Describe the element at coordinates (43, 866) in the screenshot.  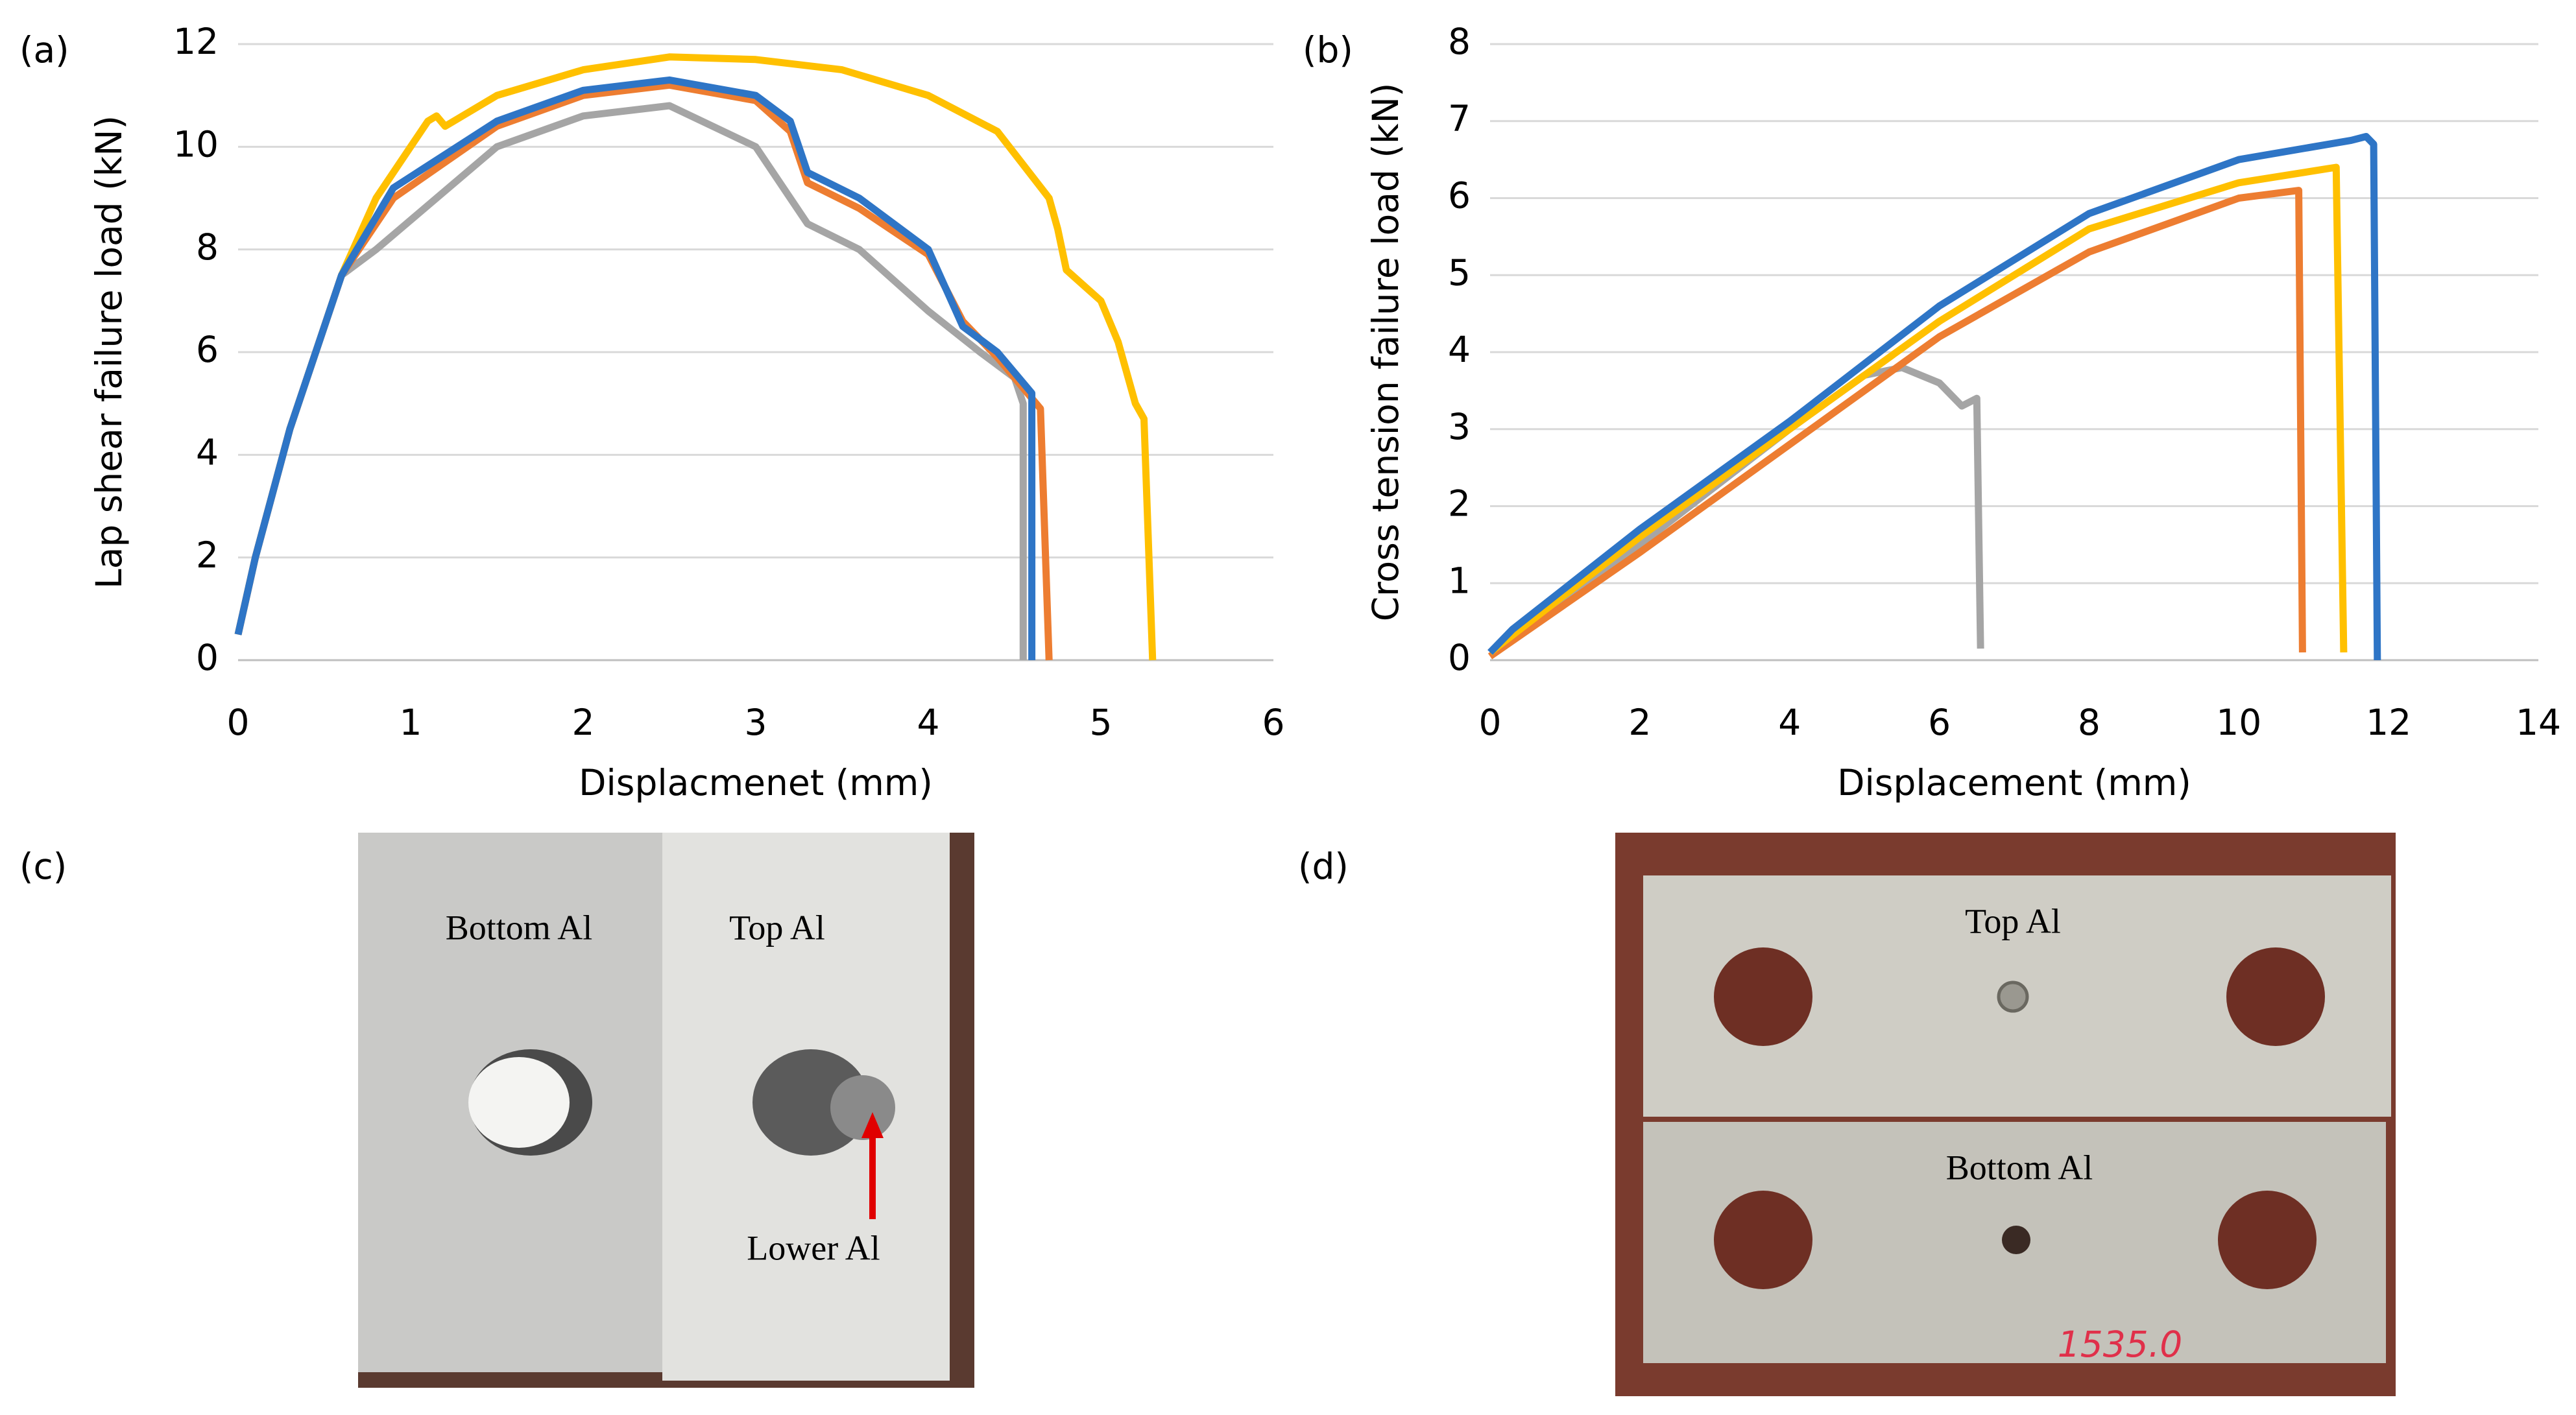
I see `panel-label: (c)` at that location.